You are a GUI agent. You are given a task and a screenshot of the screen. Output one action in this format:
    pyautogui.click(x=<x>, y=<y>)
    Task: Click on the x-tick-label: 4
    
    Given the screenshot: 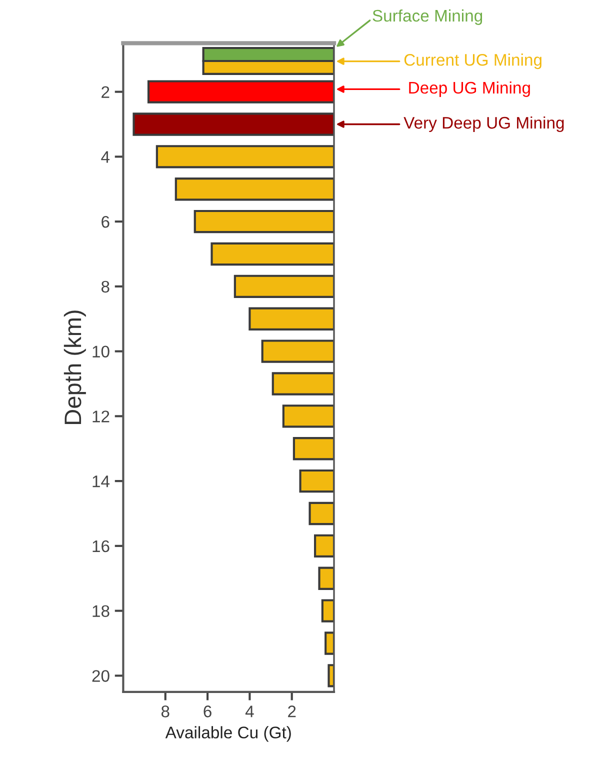 What is the action you would take?
    pyautogui.click(x=249, y=712)
    